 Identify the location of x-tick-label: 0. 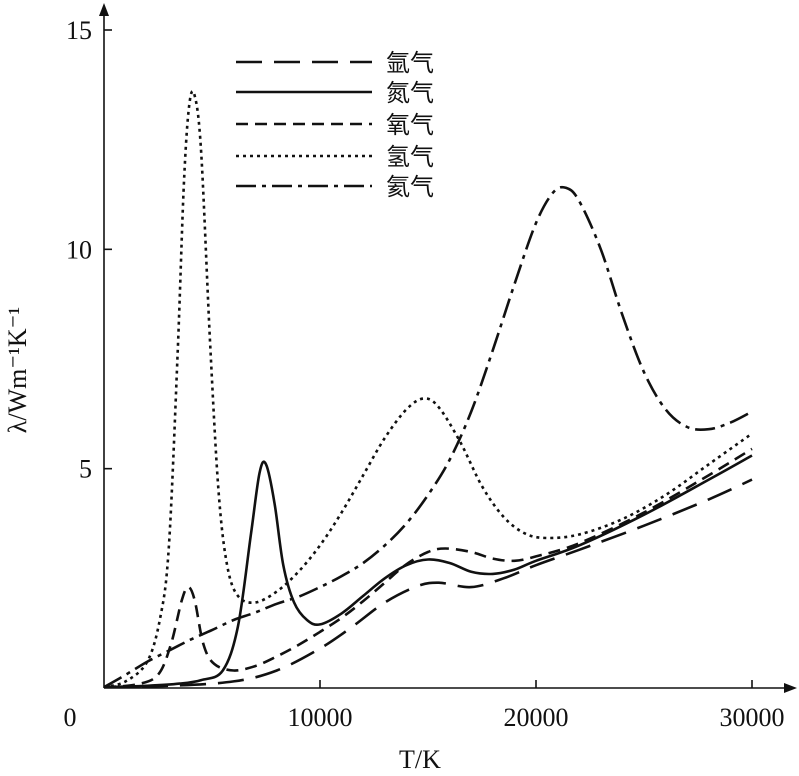
(70, 717).